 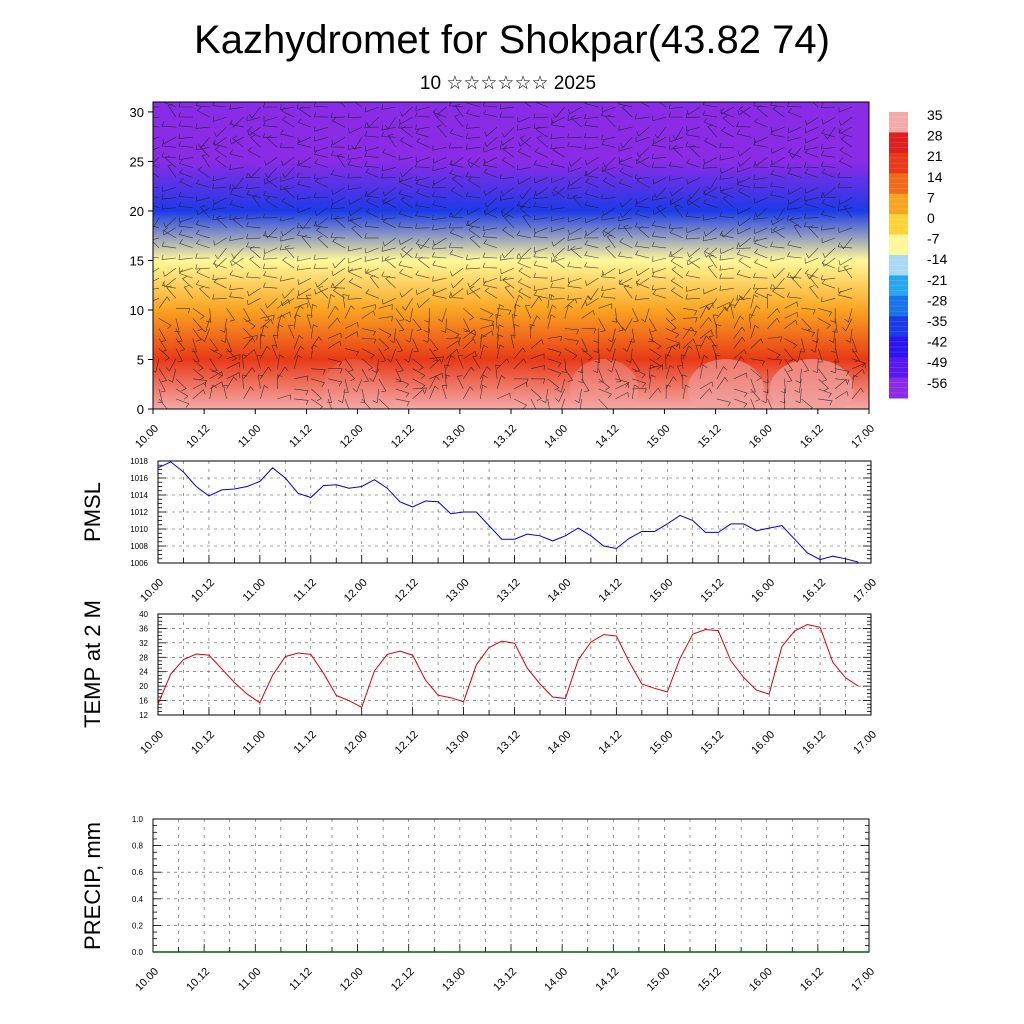 I want to click on x-tick-label: 14.12, so click(x=607, y=437).